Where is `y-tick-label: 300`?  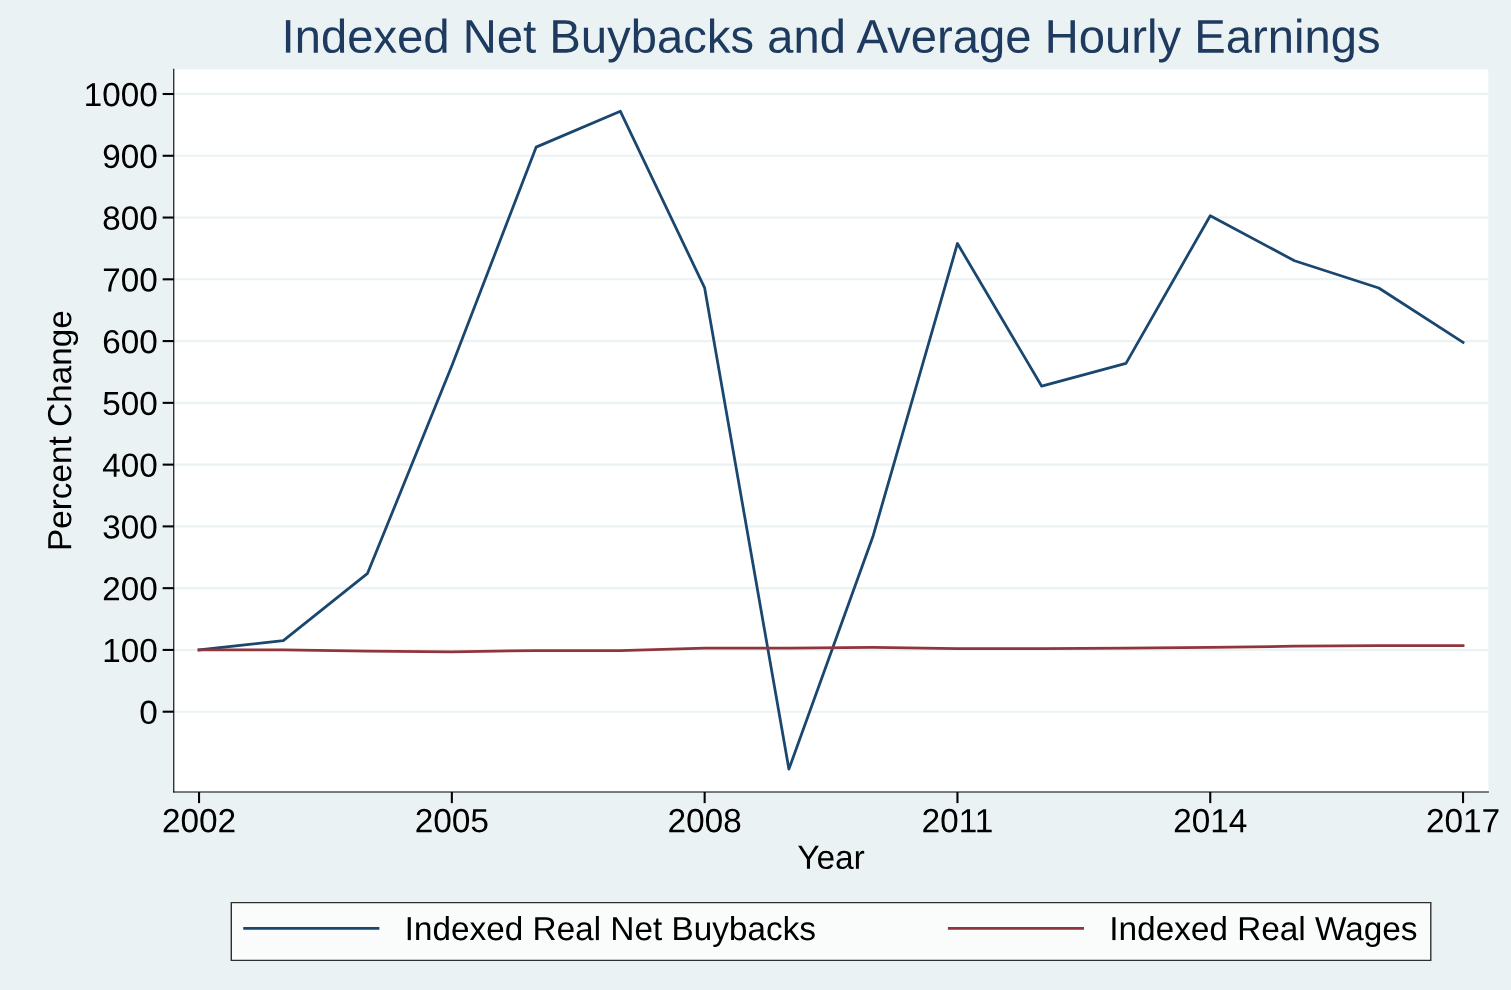
y-tick-label: 300 is located at coordinates (130, 527).